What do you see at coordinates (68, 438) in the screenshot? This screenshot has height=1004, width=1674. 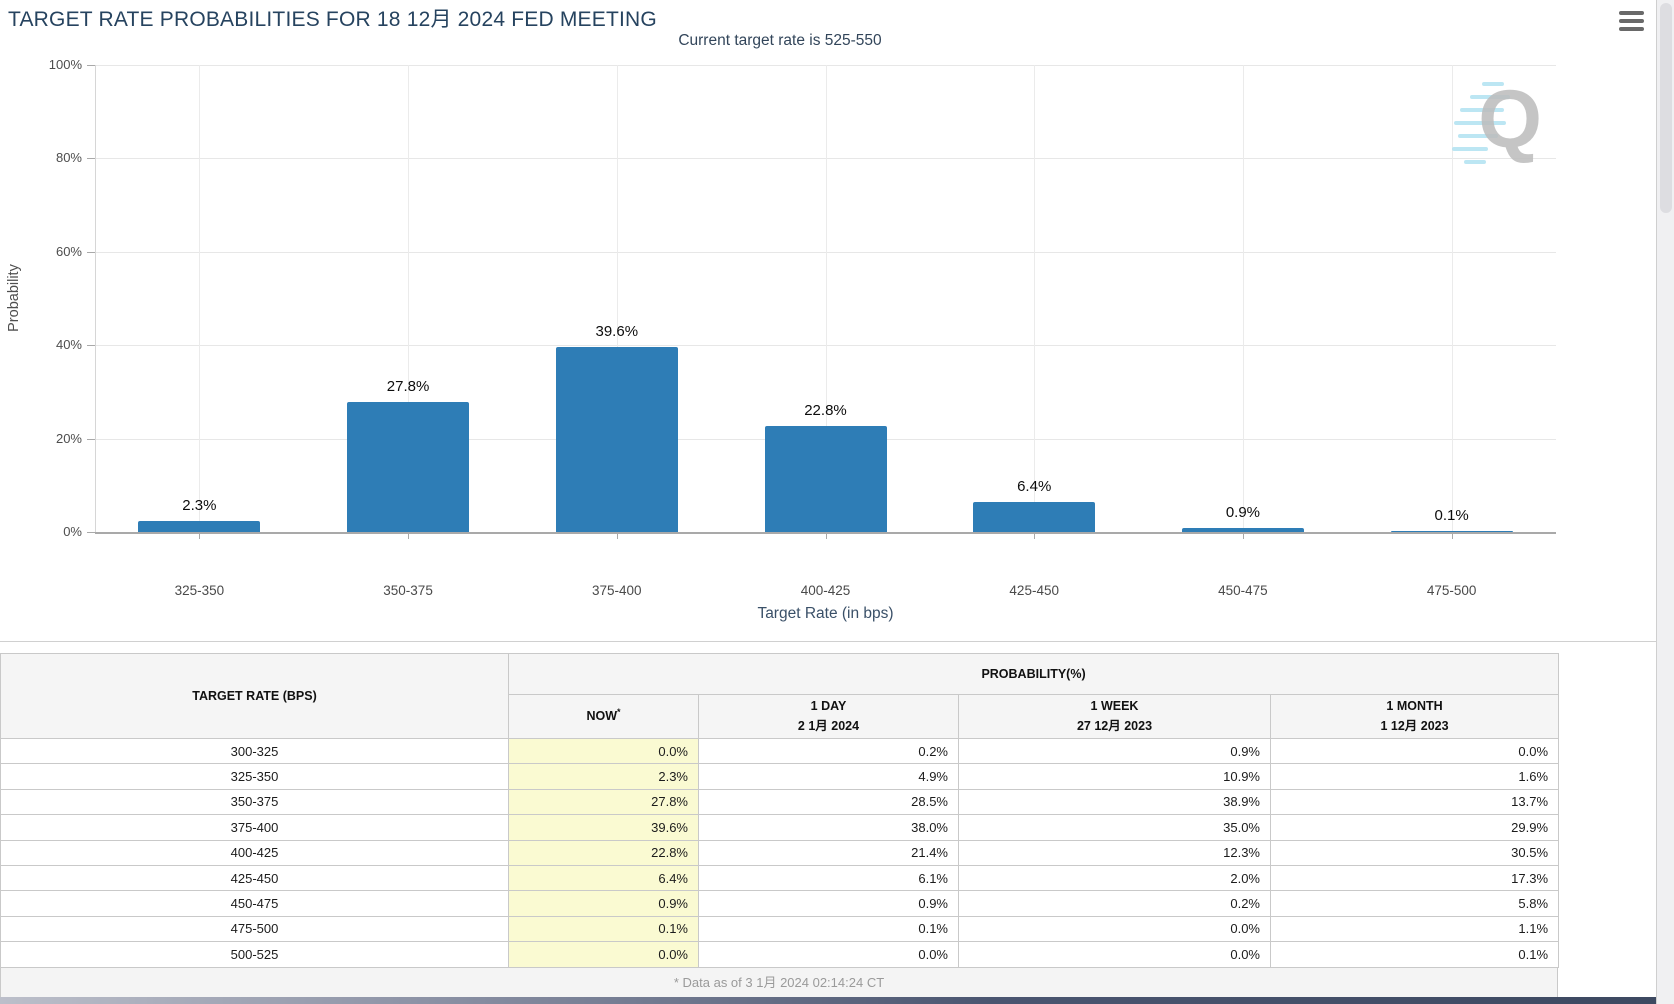 I see `y-tick-label: 20%` at bounding box center [68, 438].